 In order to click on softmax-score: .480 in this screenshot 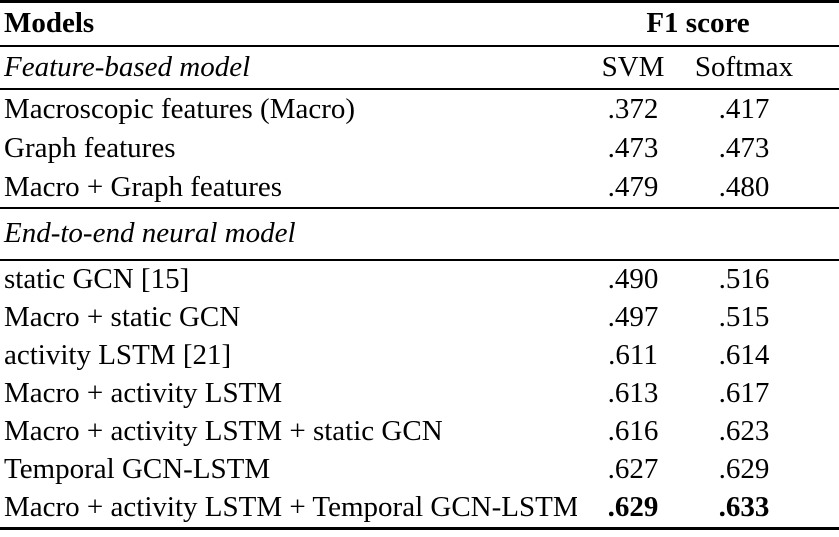, I will do `click(764, 188)`.